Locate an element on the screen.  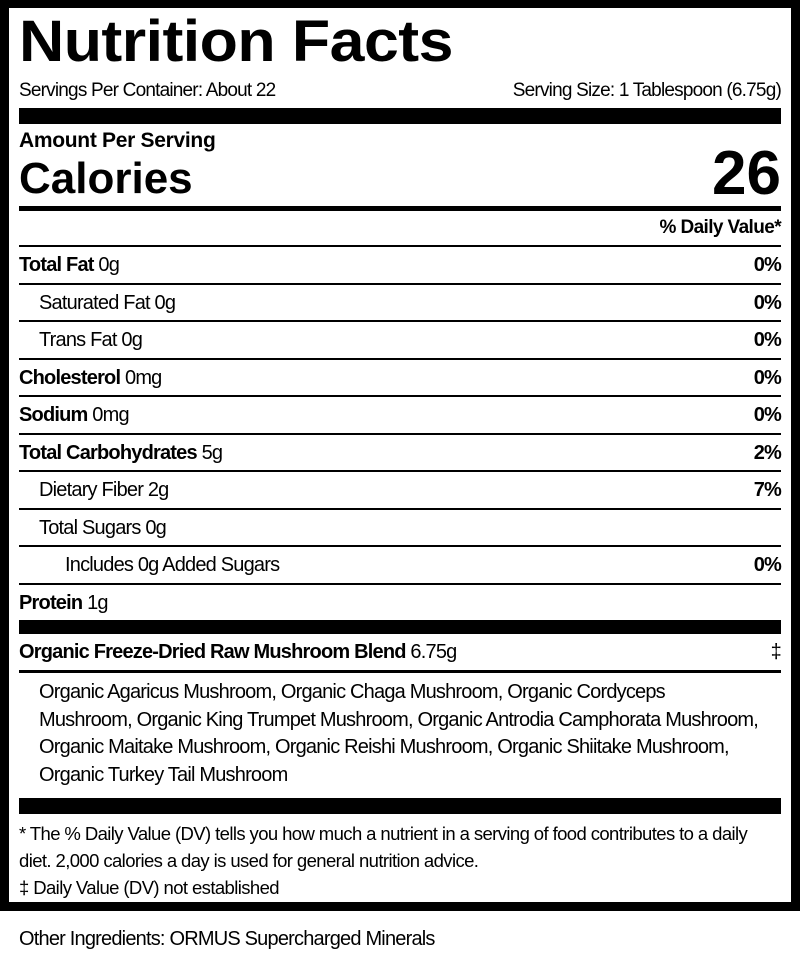
nutrient-amount: 1g is located at coordinates (97, 602).